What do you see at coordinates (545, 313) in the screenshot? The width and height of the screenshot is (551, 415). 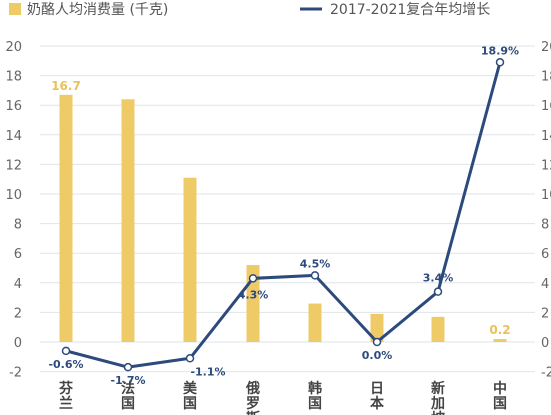 I see `right-tick-label: 2` at bounding box center [545, 313].